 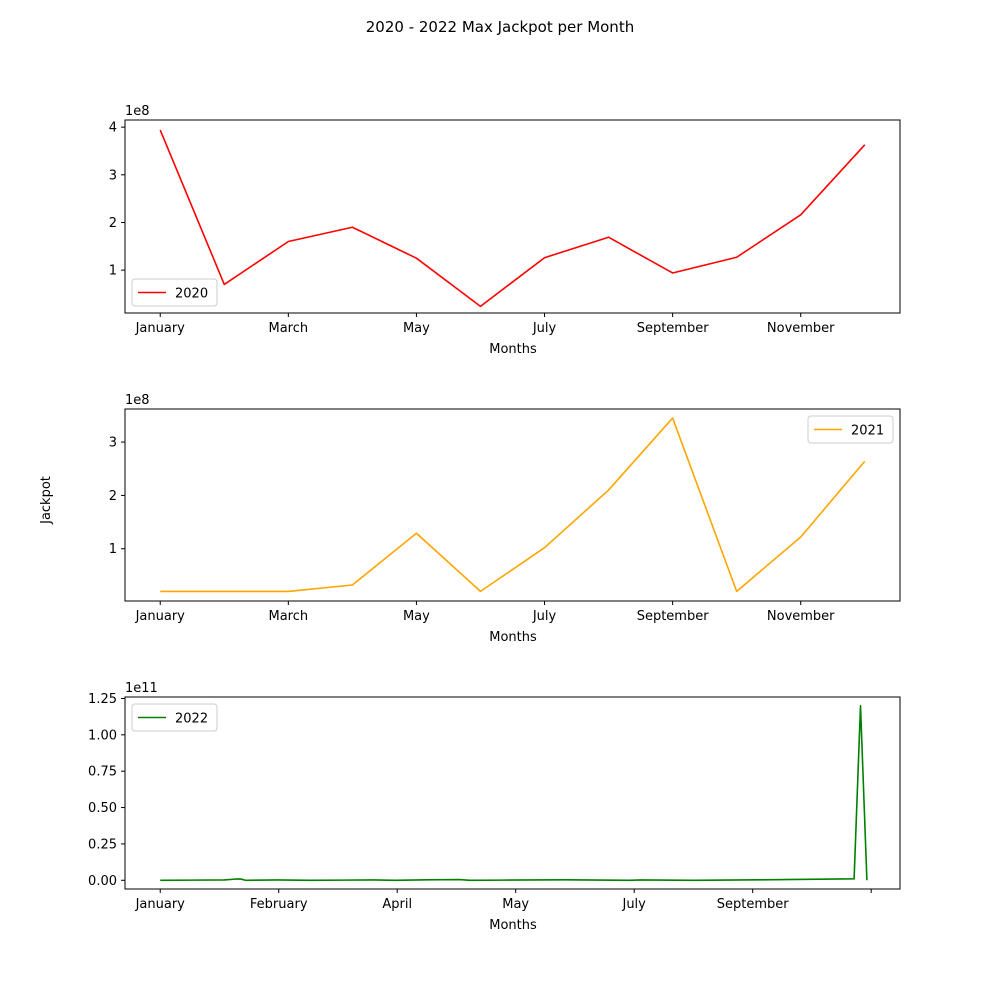 I want to click on legend-label: 2022, so click(x=191, y=719).